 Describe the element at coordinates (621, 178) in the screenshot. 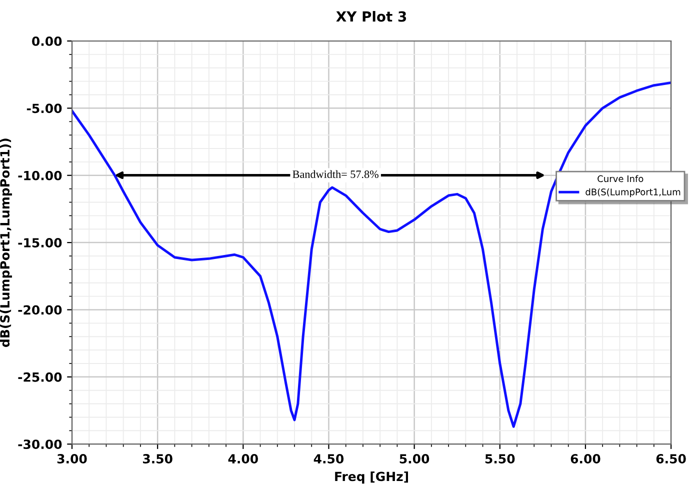

I see `legend-title: Curve Info` at that location.